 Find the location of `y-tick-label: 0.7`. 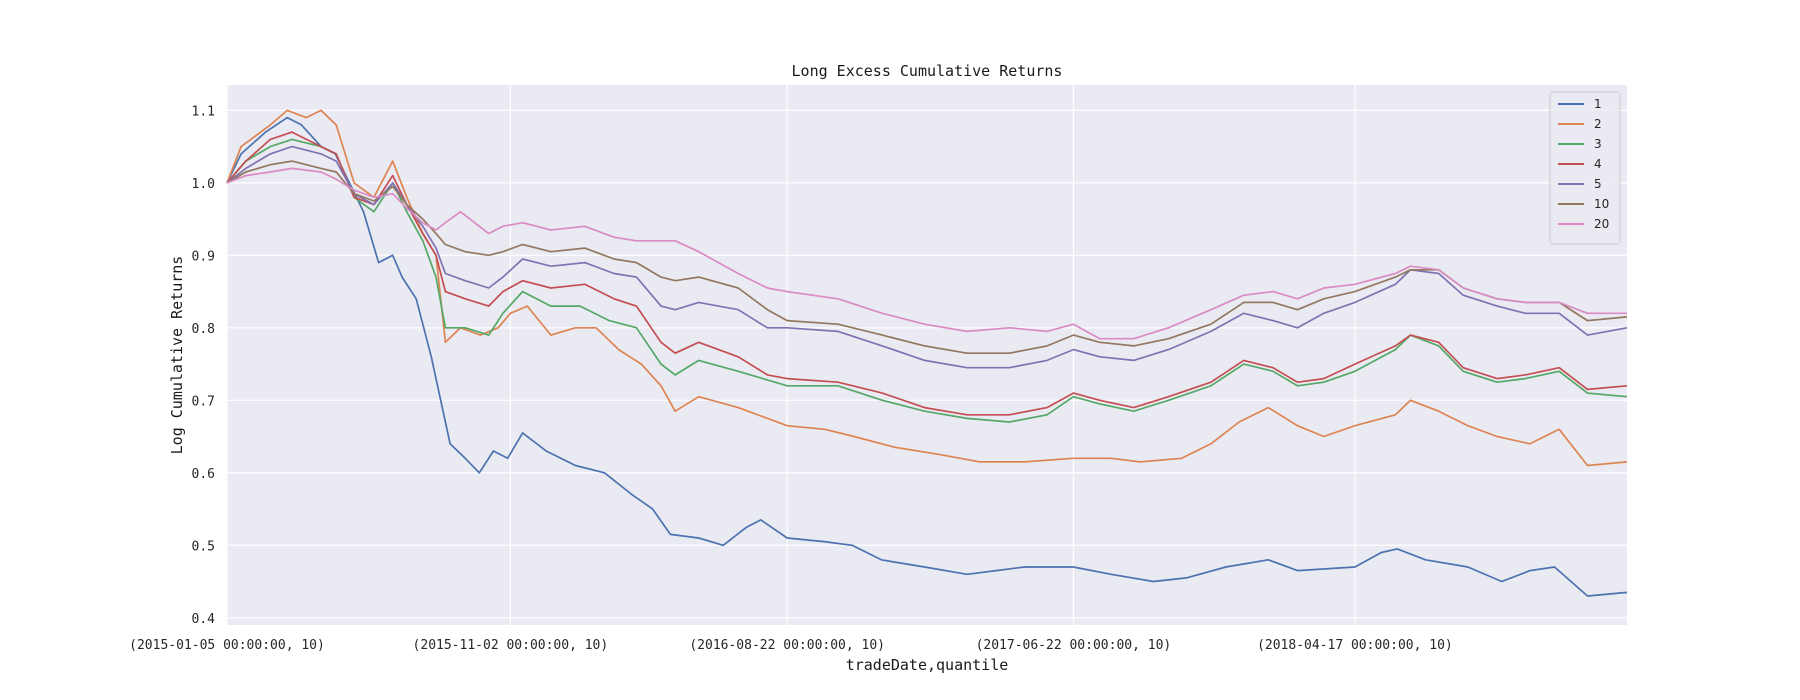

y-tick-label: 0.7 is located at coordinates (203, 401).